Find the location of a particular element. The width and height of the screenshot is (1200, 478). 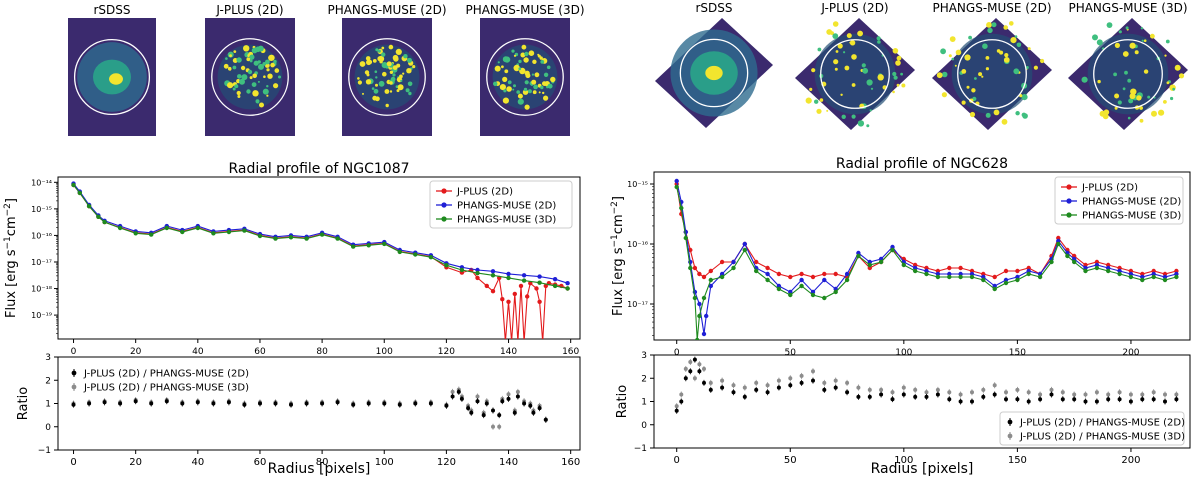

y-tick-label: 10⁻¹⁵ is located at coordinates (41, 209).